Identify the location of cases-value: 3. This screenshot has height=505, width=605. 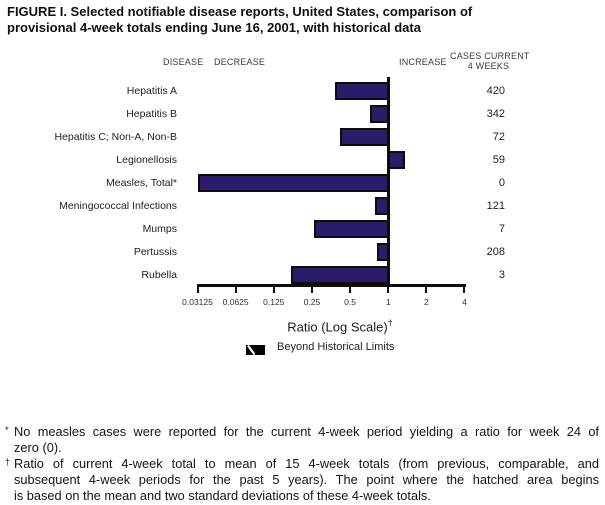
(501, 275).